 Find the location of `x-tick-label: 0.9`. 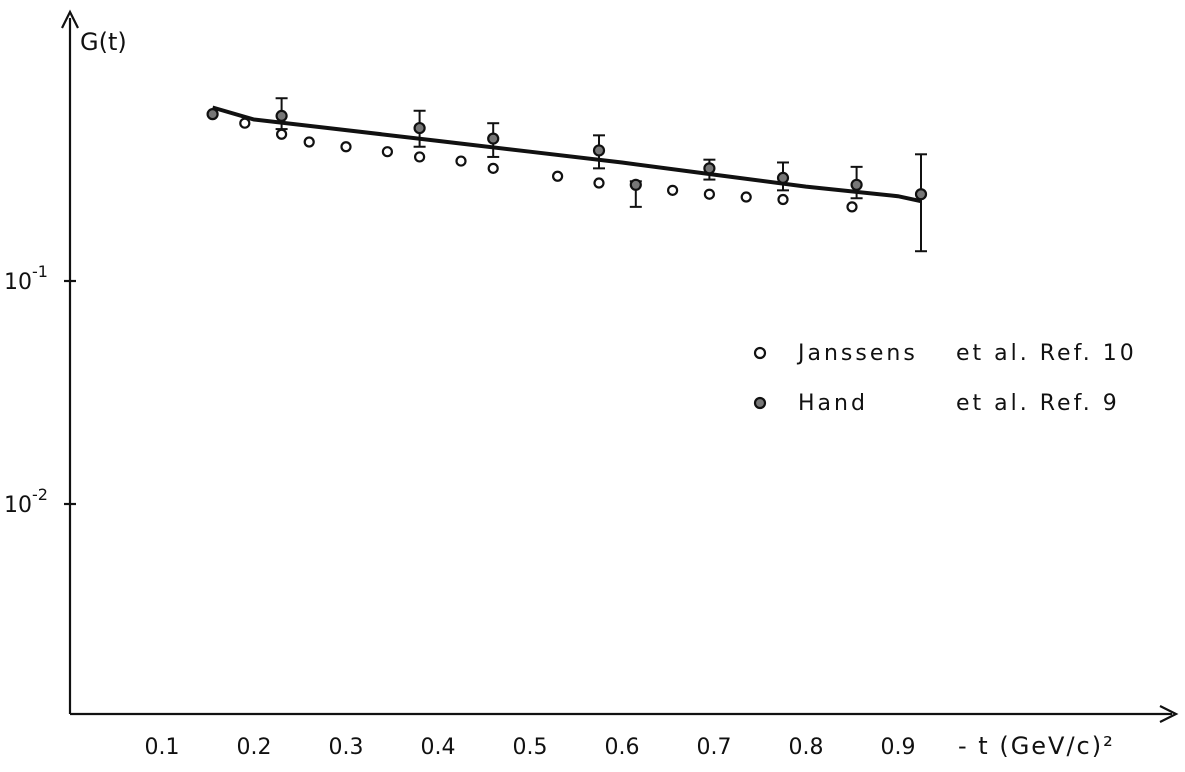

x-tick-label: 0.9 is located at coordinates (898, 747).